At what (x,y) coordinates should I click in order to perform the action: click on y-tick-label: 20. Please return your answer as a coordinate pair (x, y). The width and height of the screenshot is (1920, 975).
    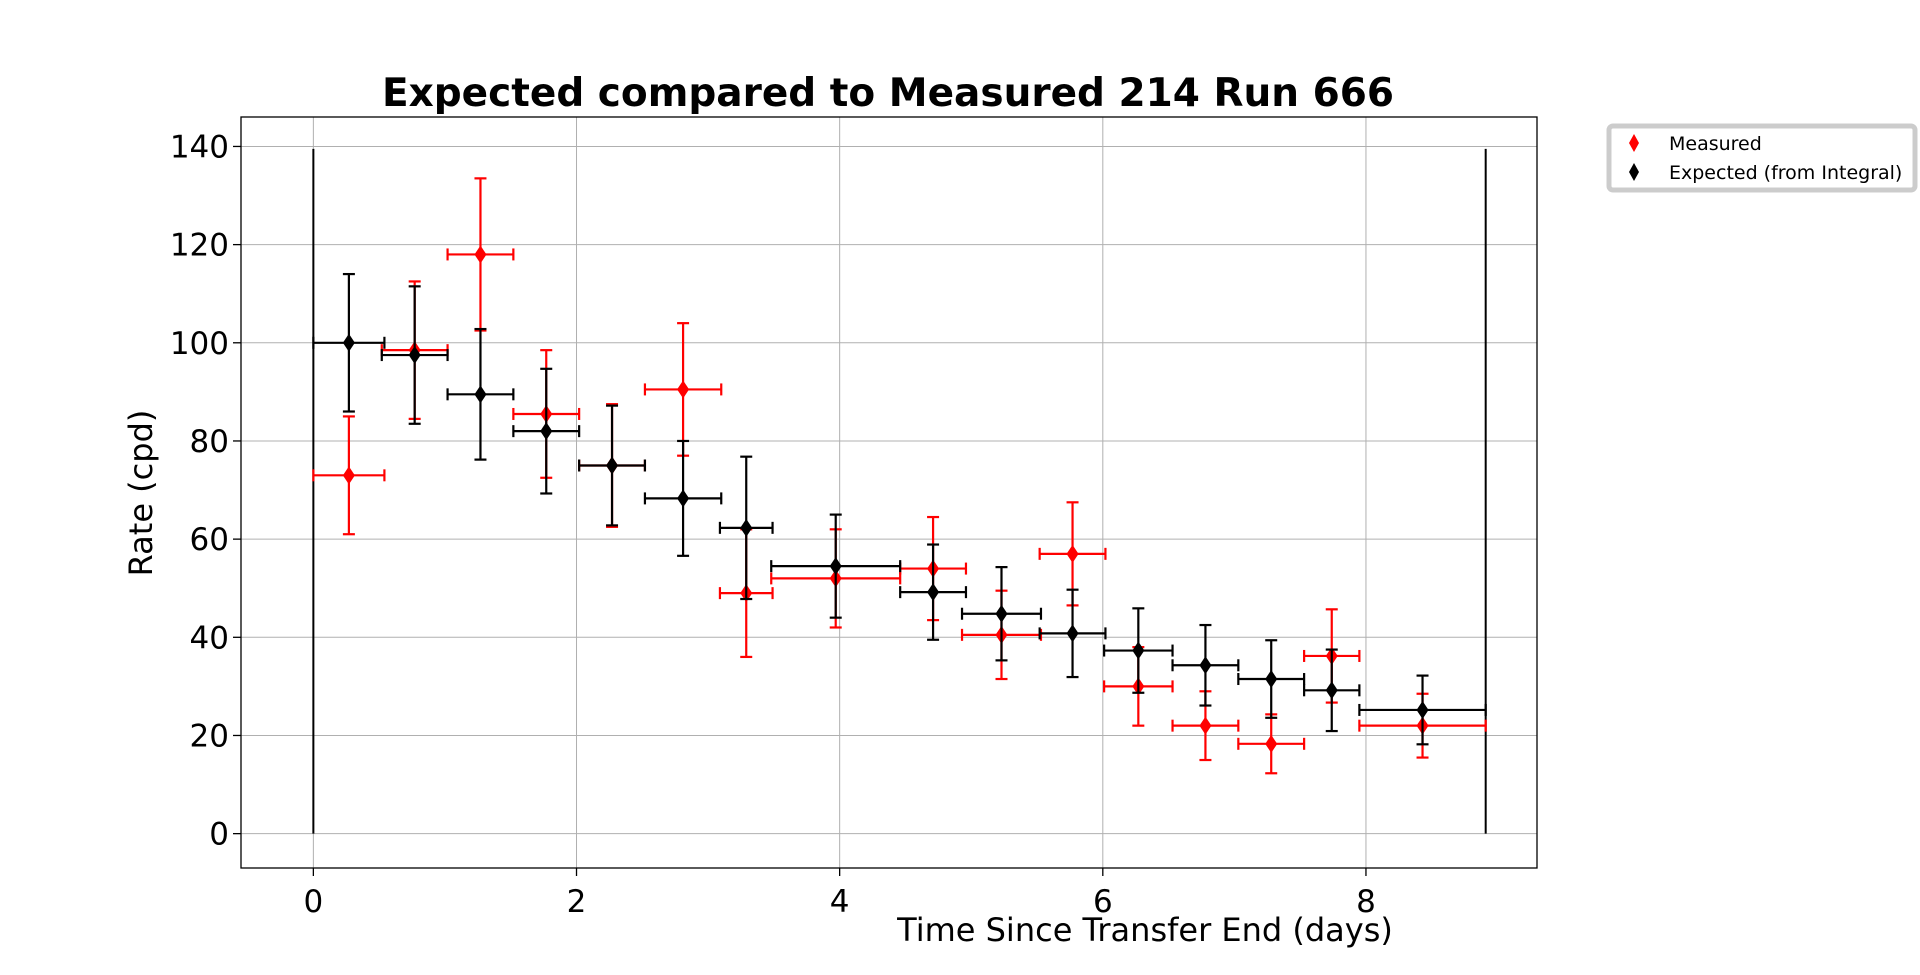
    Looking at the image, I should click on (209, 736).